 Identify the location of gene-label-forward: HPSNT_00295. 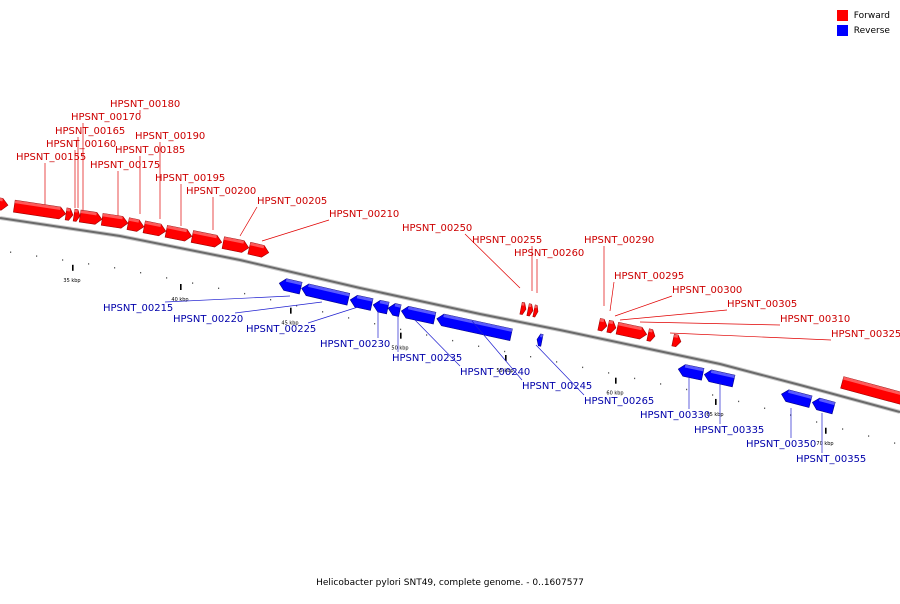
(649, 276).